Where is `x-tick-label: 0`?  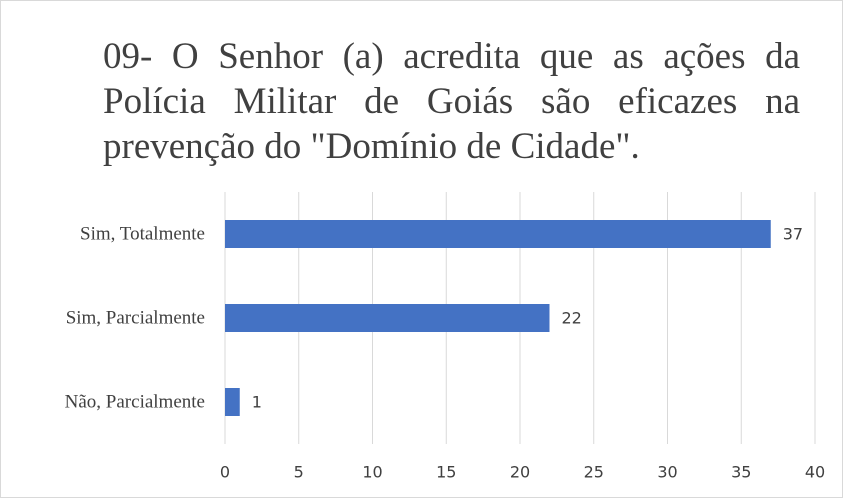 x-tick-label: 0 is located at coordinates (225, 472).